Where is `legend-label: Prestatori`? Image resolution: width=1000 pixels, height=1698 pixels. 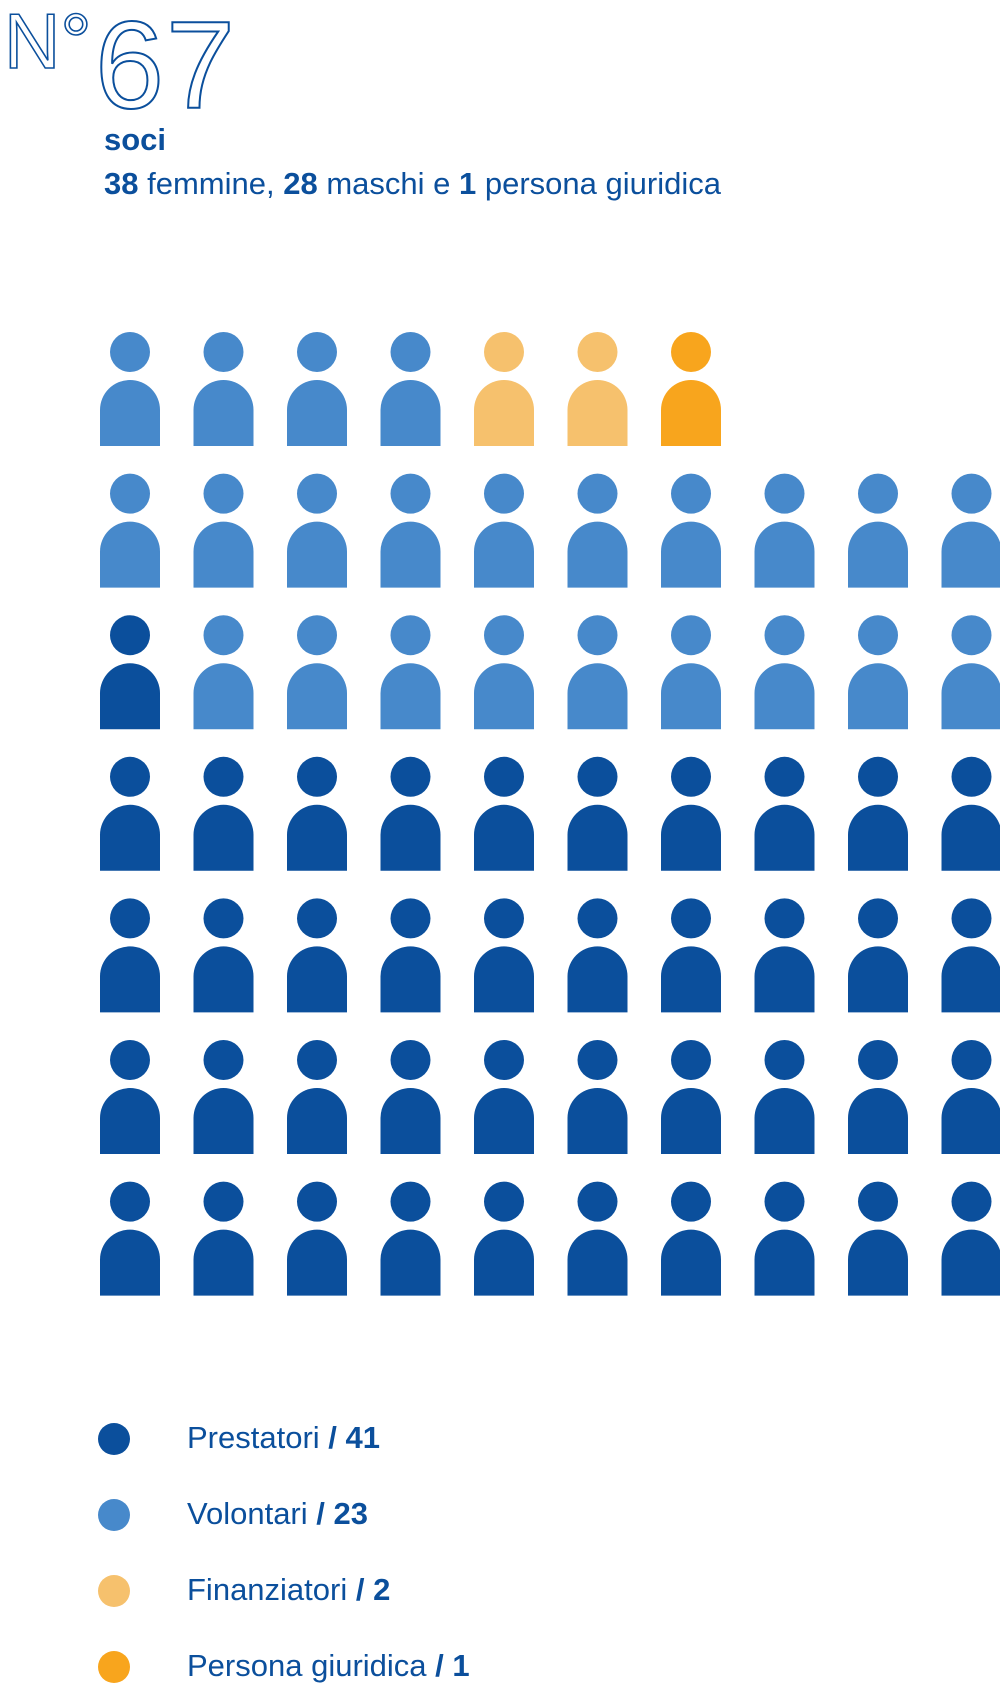 legend-label: Prestatori is located at coordinates (253, 1437).